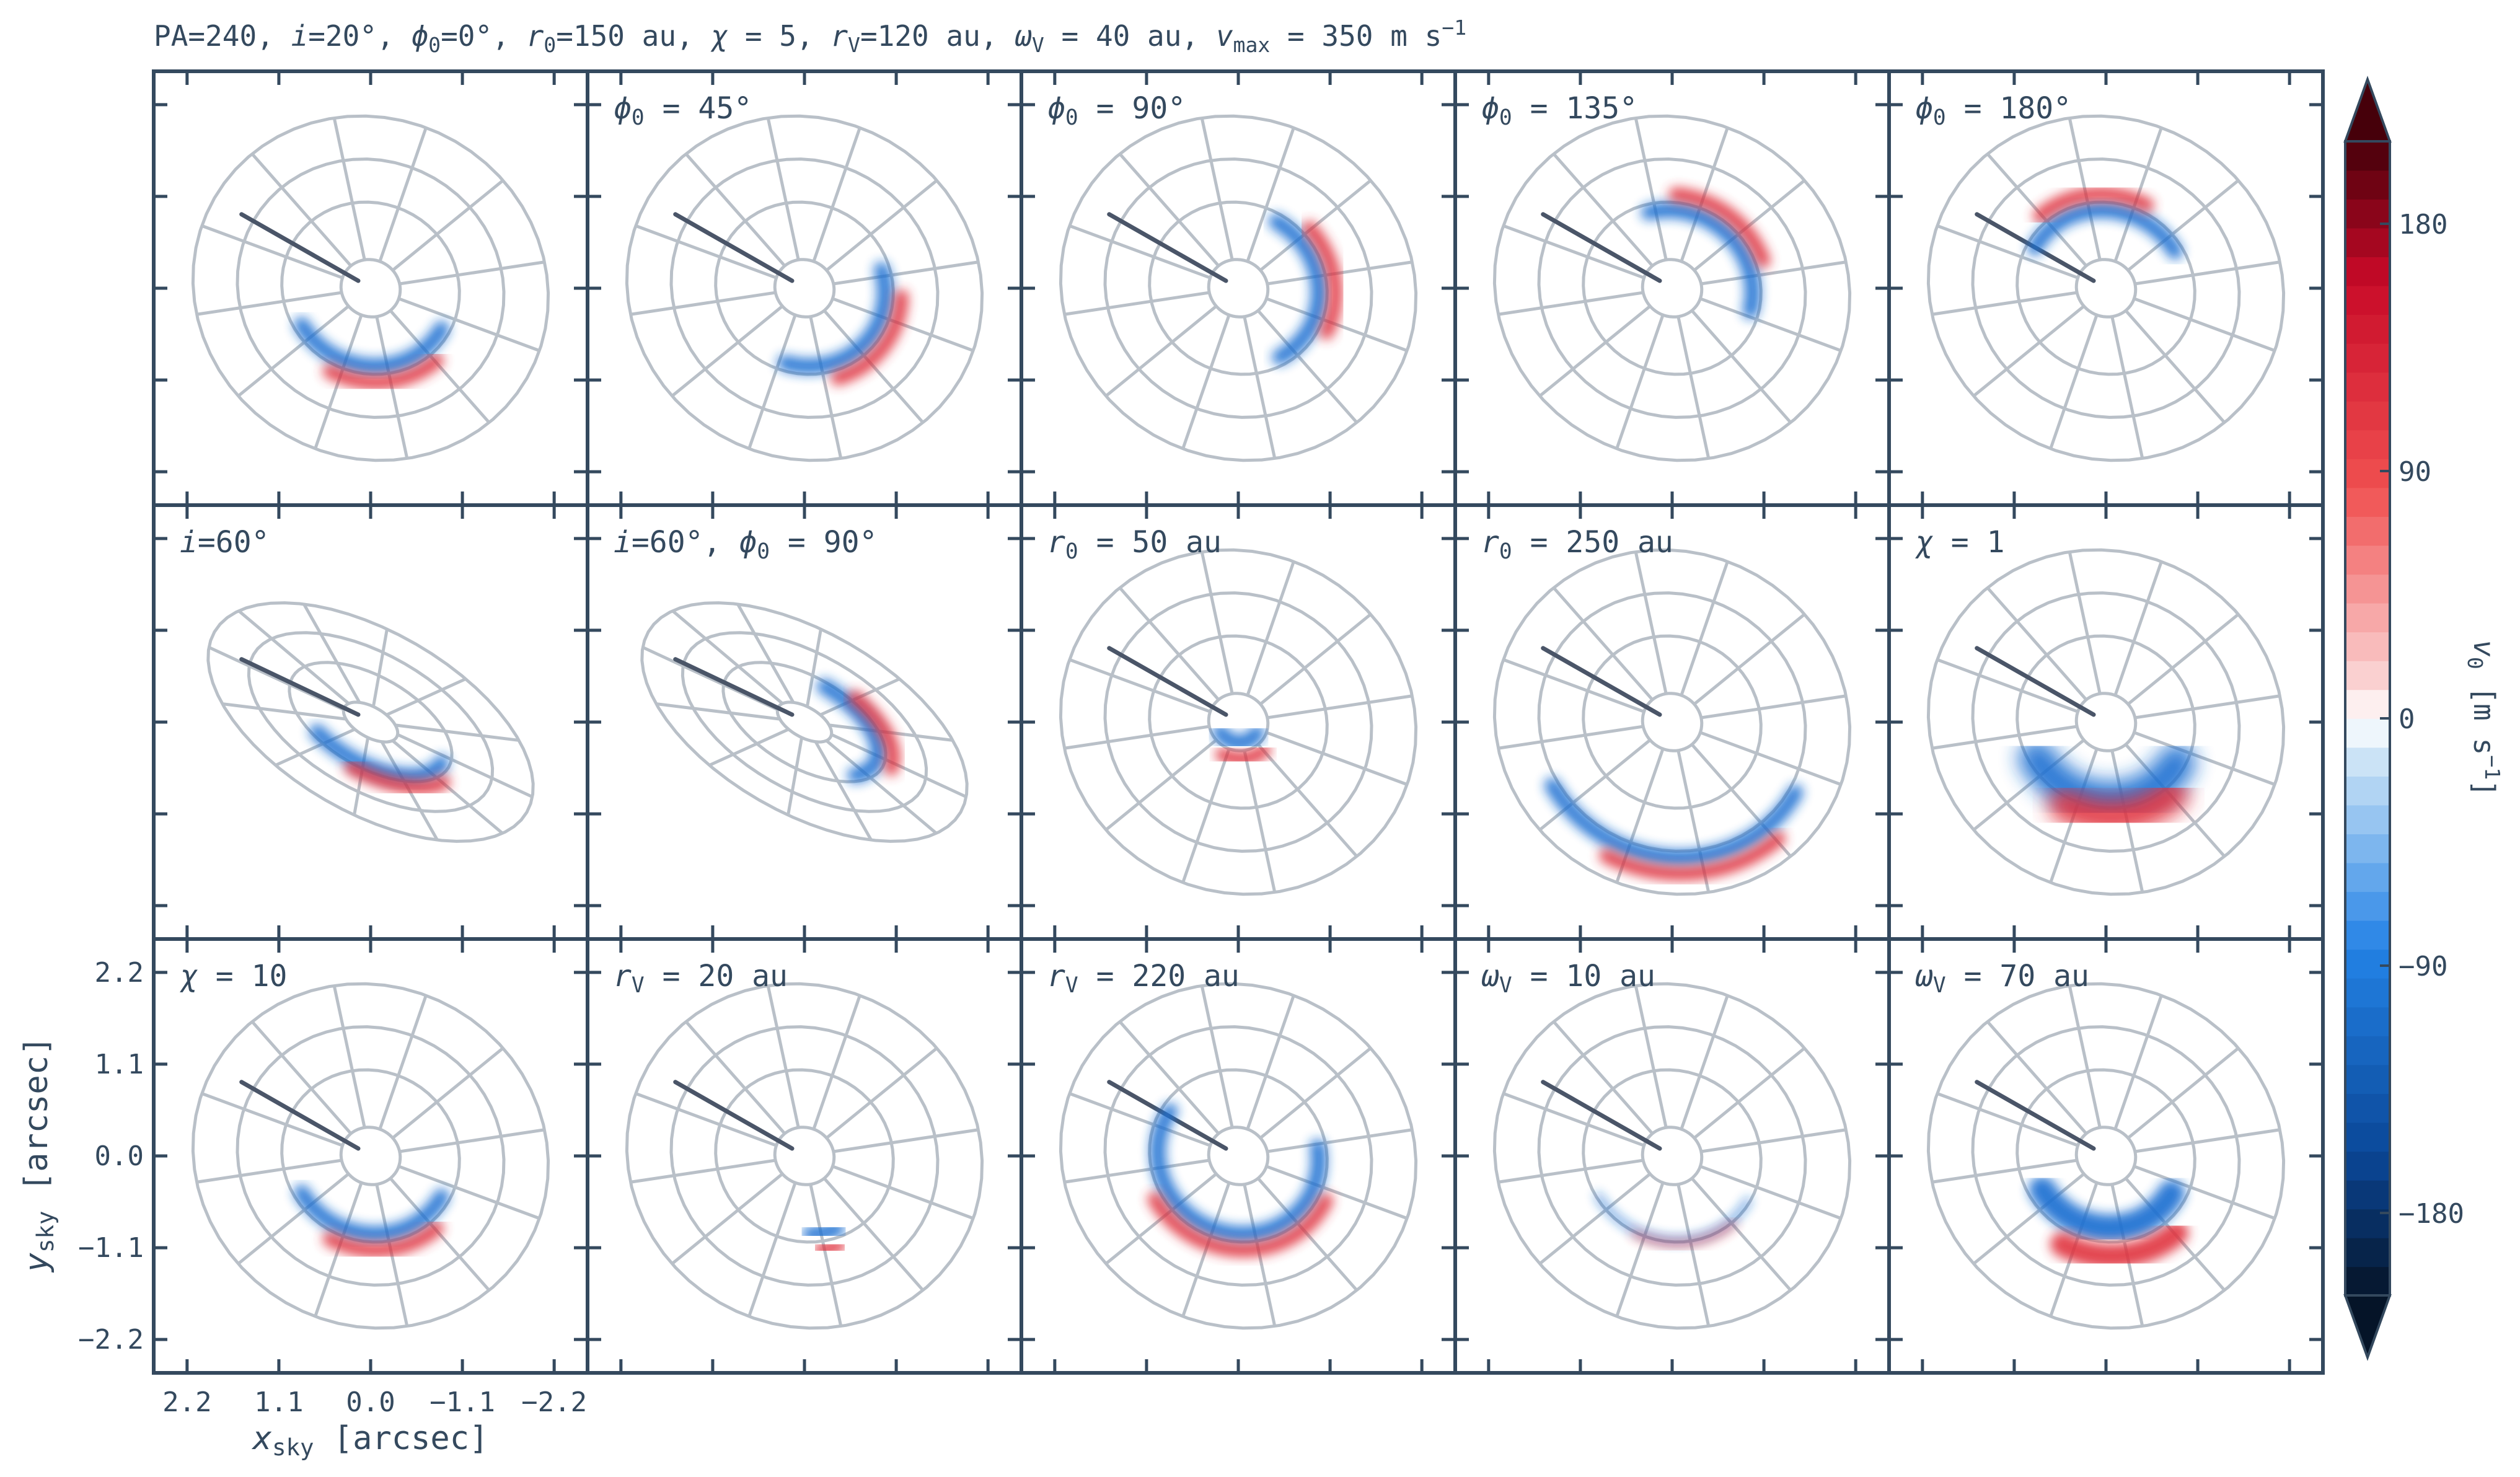 Image resolution: width=2520 pixels, height=1477 pixels. What do you see at coordinates (111, 1340) in the screenshot?
I see `y-tick-label: −2.2` at bounding box center [111, 1340].